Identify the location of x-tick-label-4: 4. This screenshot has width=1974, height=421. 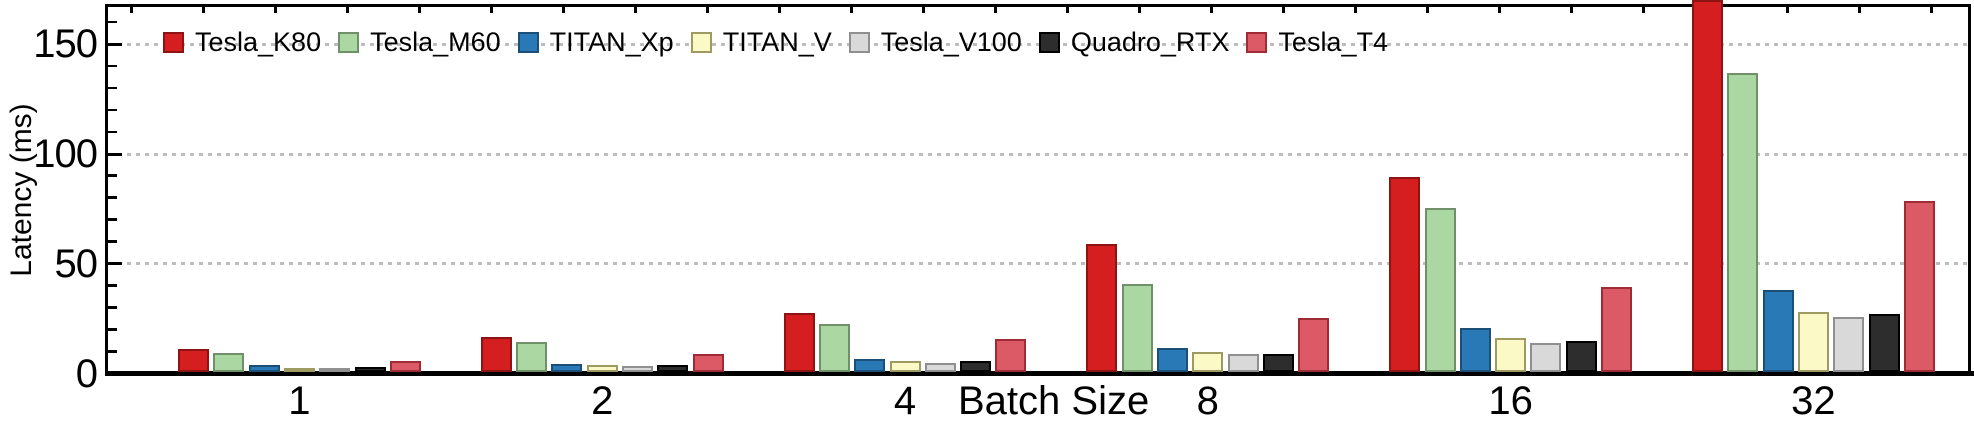
(905, 400).